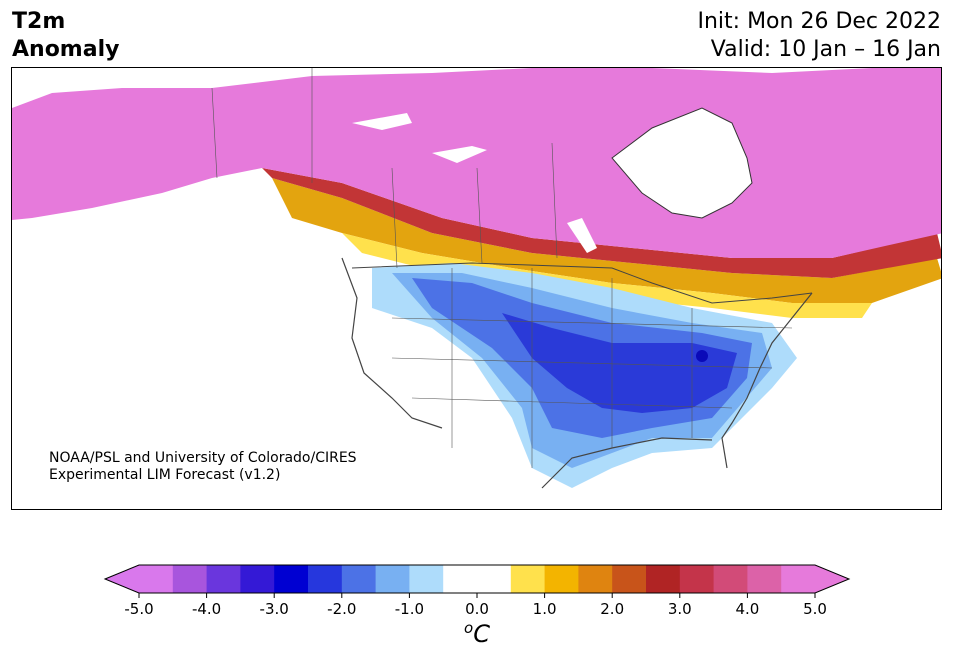  What do you see at coordinates (767, 380) in the screenshot?
I see `east-coast` at bounding box center [767, 380].